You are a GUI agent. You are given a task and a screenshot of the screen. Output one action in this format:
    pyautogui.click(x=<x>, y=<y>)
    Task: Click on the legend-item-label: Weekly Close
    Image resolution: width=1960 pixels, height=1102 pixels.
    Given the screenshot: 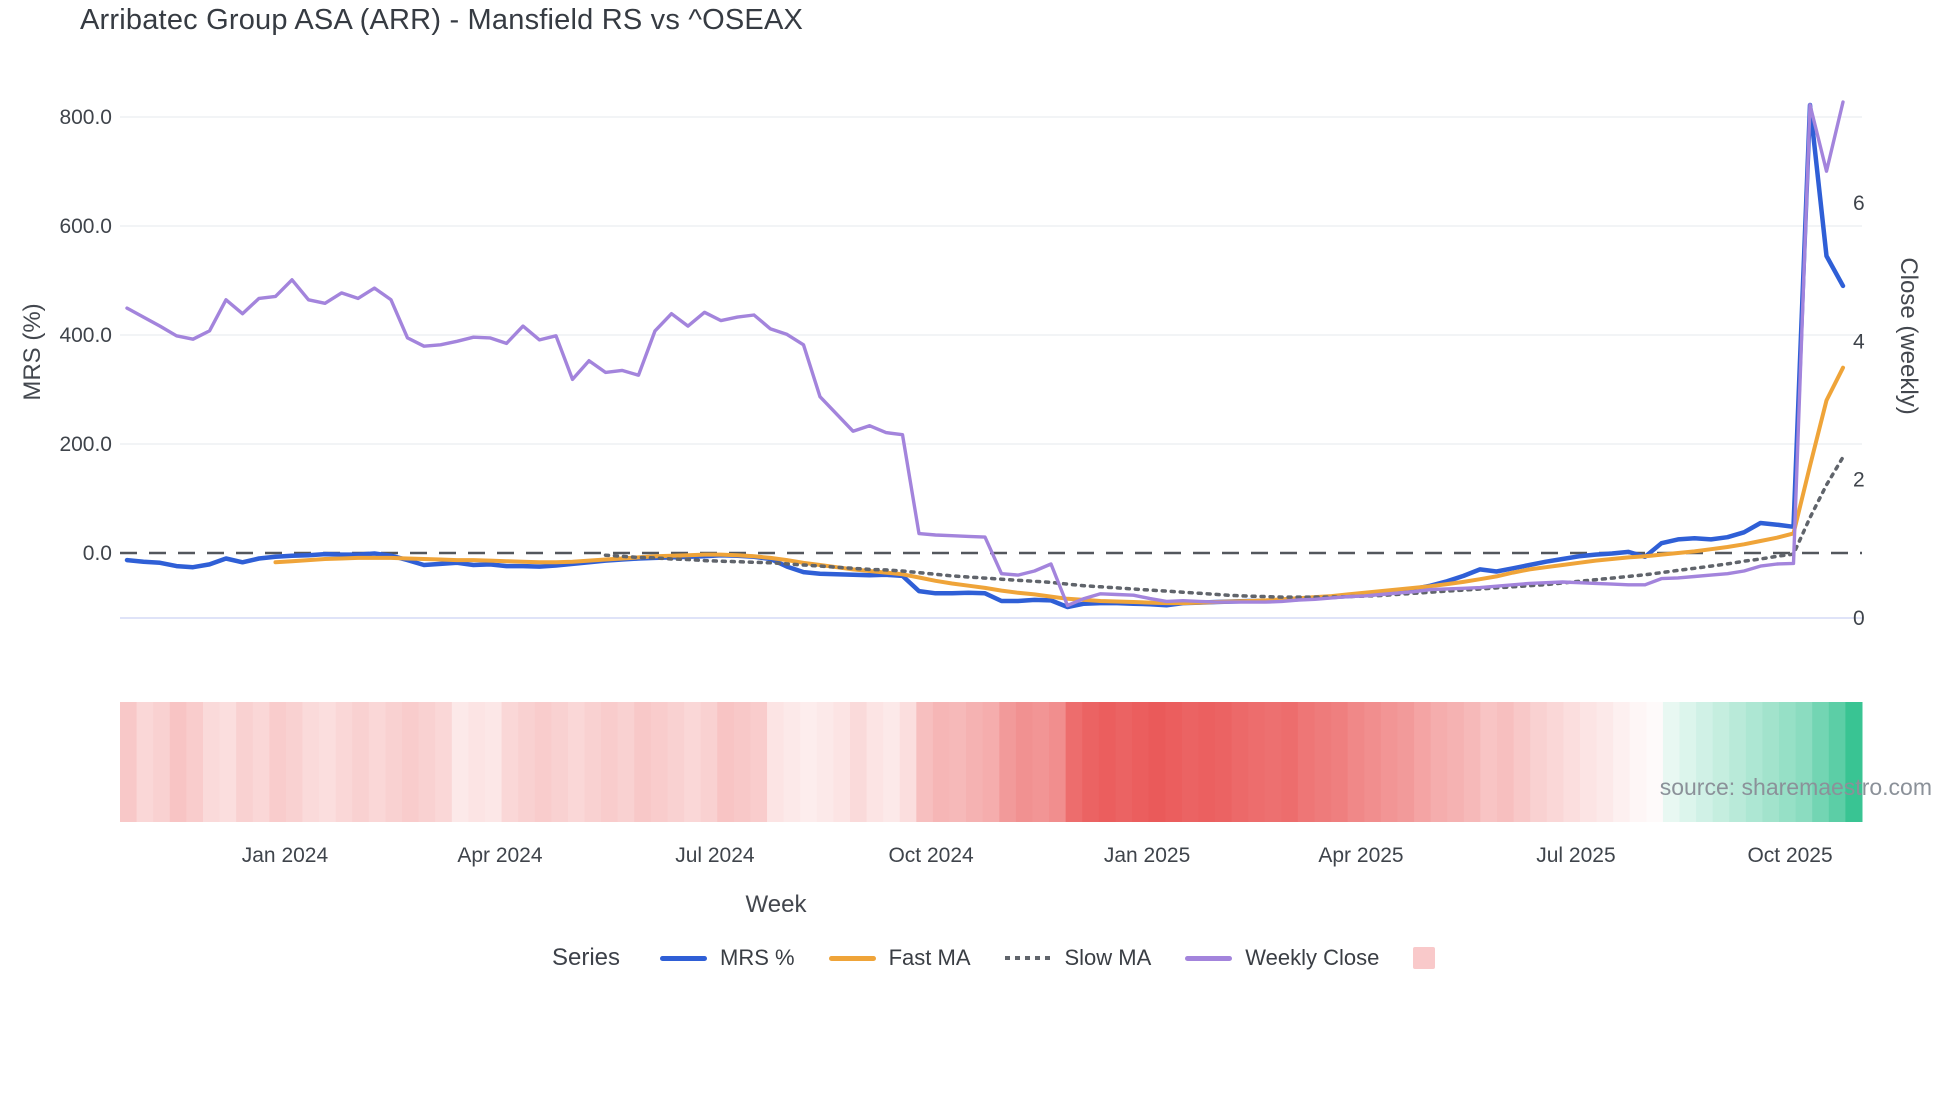 What is the action you would take?
    pyautogui.click(x=1312, y=957)
    